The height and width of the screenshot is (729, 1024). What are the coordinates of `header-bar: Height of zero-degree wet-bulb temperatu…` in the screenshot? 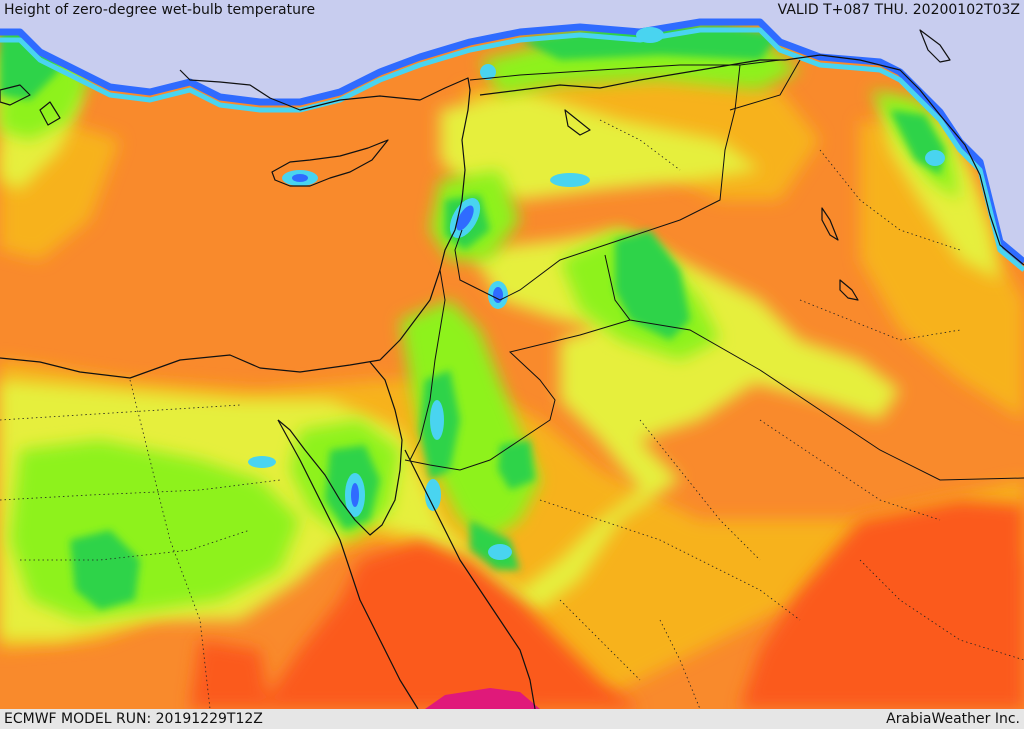 It's located at (512, 10).